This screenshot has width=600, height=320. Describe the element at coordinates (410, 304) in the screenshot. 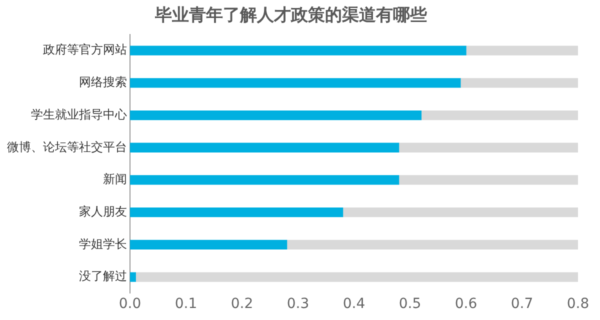

I see `x-tick-label: 0.5` at that location.